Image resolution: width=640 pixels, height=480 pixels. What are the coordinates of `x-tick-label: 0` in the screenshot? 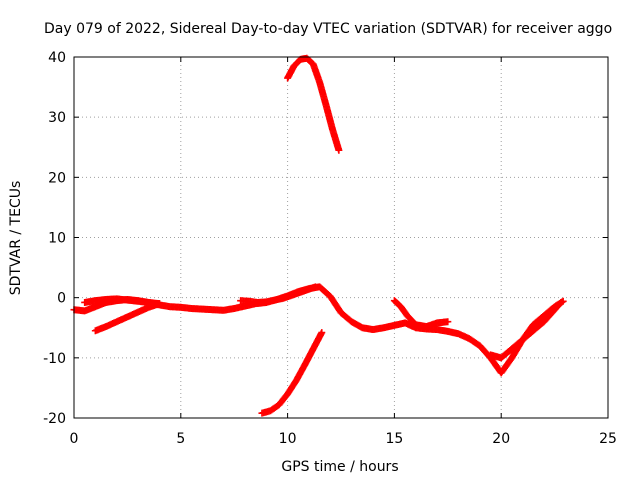 It's located at (74, 439).